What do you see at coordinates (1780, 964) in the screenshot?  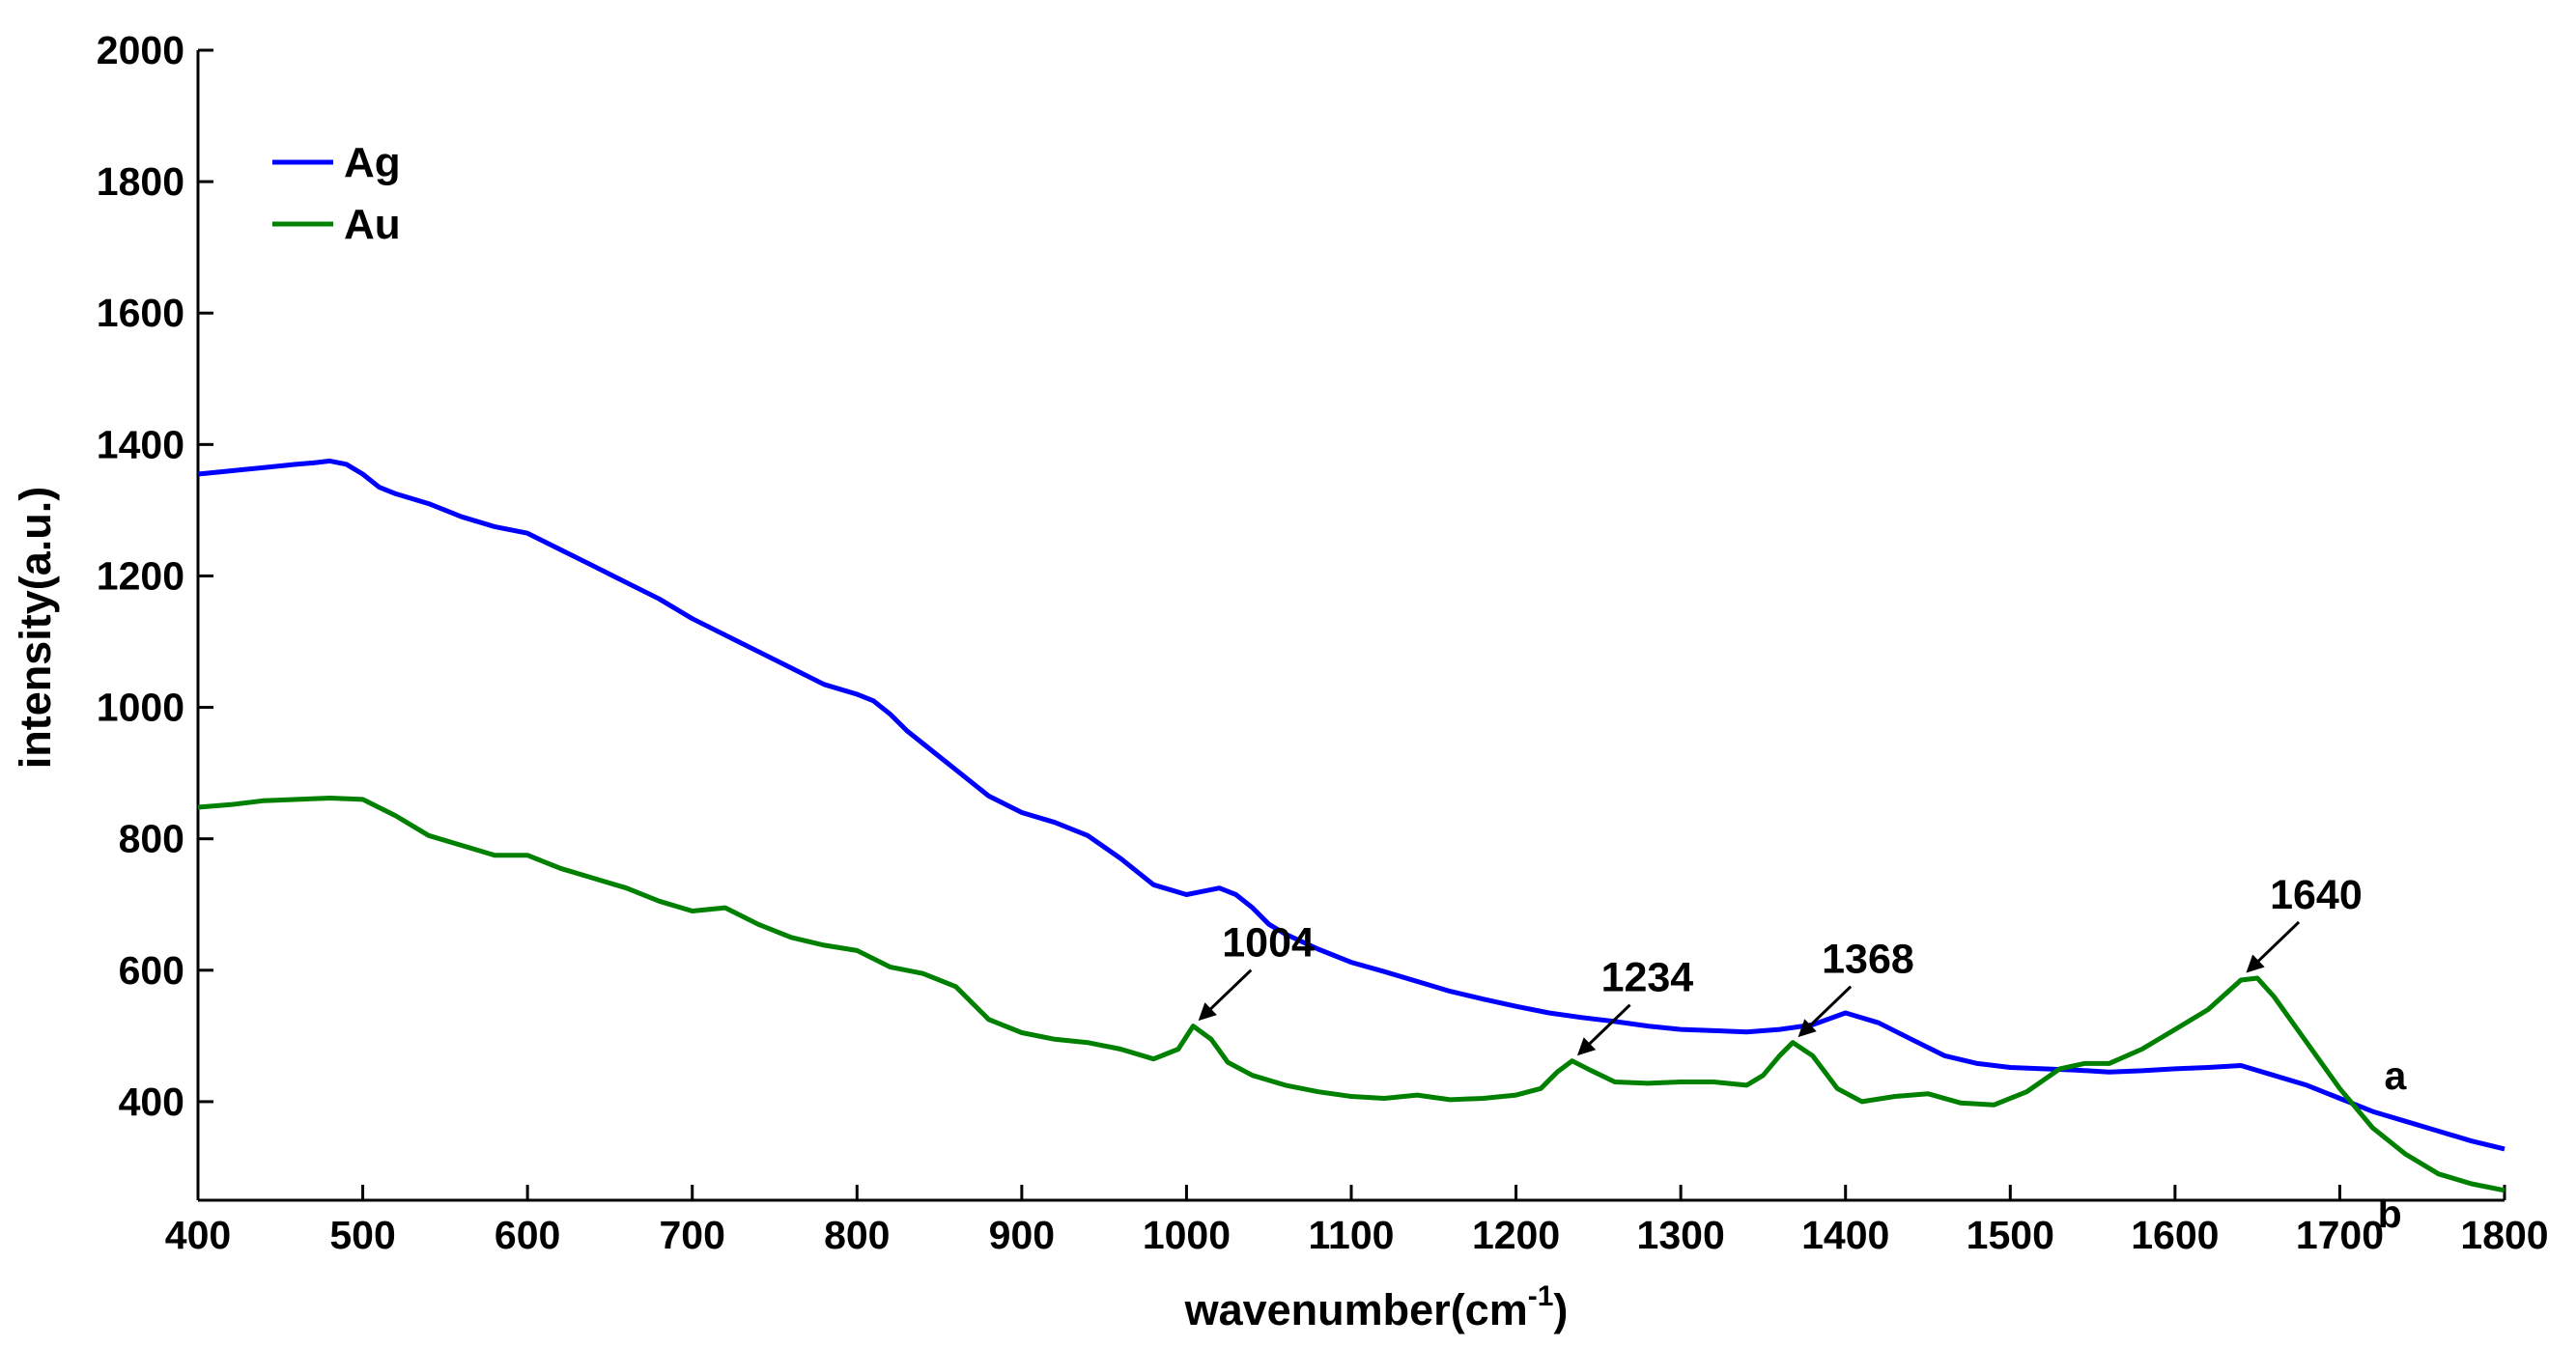 I see `chart-annotations: 1004 1234 1368 1640` at bounding box center [1780, 964].